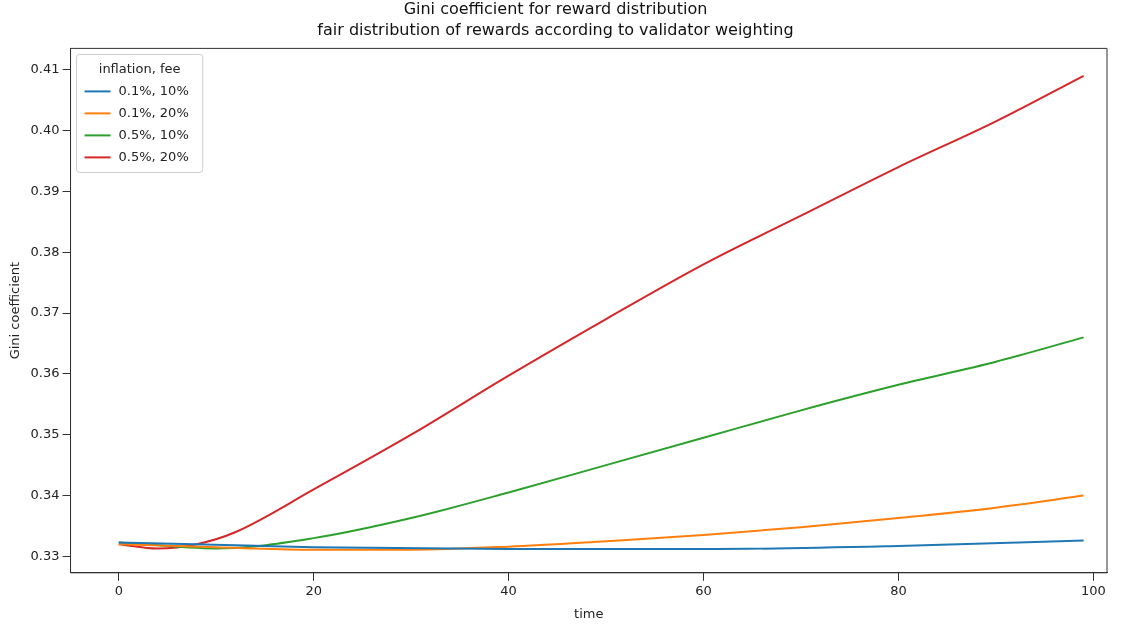 This screenshot has width=1123, height=626. What do you see at coordinates (45, 190) in the screenshot?
I see `y-tick-label: 0.39` at bounding box center [45, 190].